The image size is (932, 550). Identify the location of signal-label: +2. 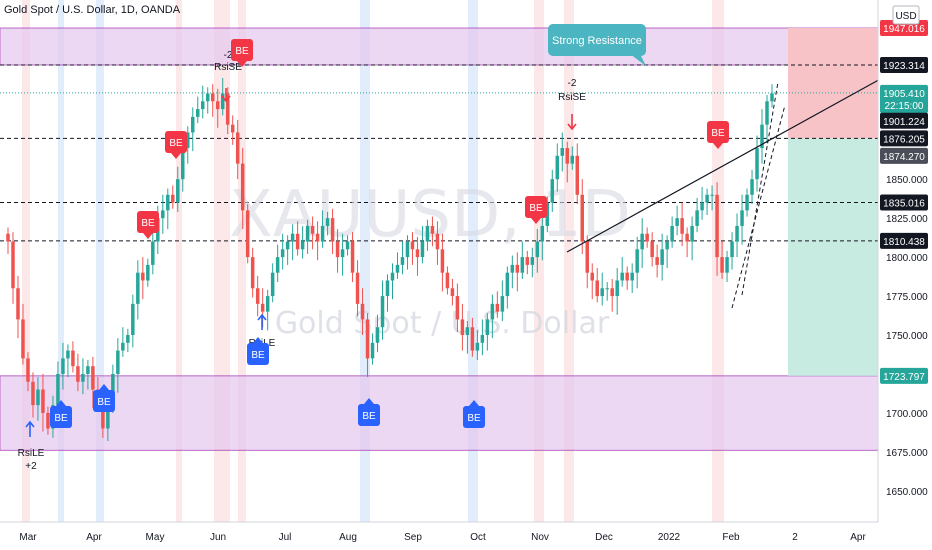
(31, 466).